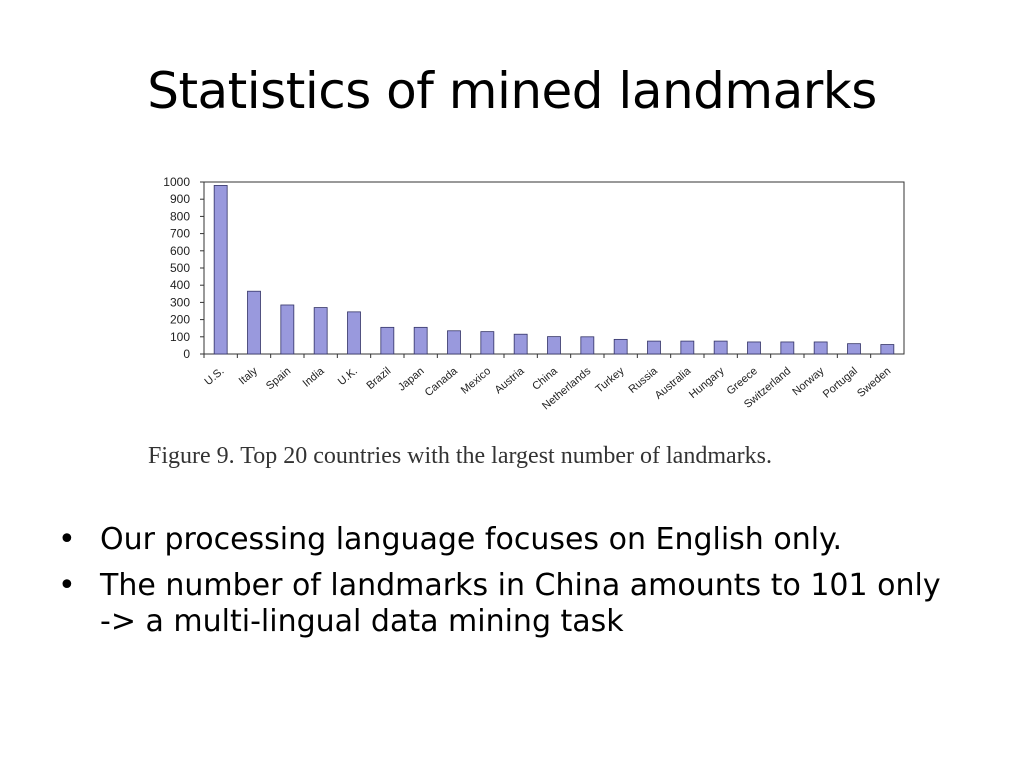 This screenshot has height=768, width=1024. Describe the element at coordinates (442, 382) in the screenshot. I see `x-tick-label: Canada` at that location.